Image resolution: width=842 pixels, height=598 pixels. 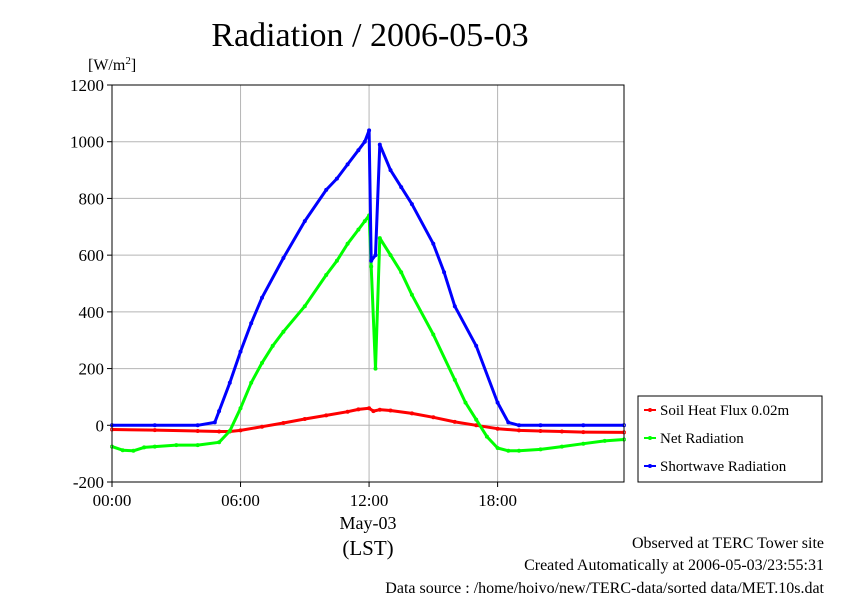 What do you see at coordinates (305, 496) in the screenshot?
I see `x-axis-ticks: 00:00 06:00 12:00 18:00` at bounding box center [305, 496].